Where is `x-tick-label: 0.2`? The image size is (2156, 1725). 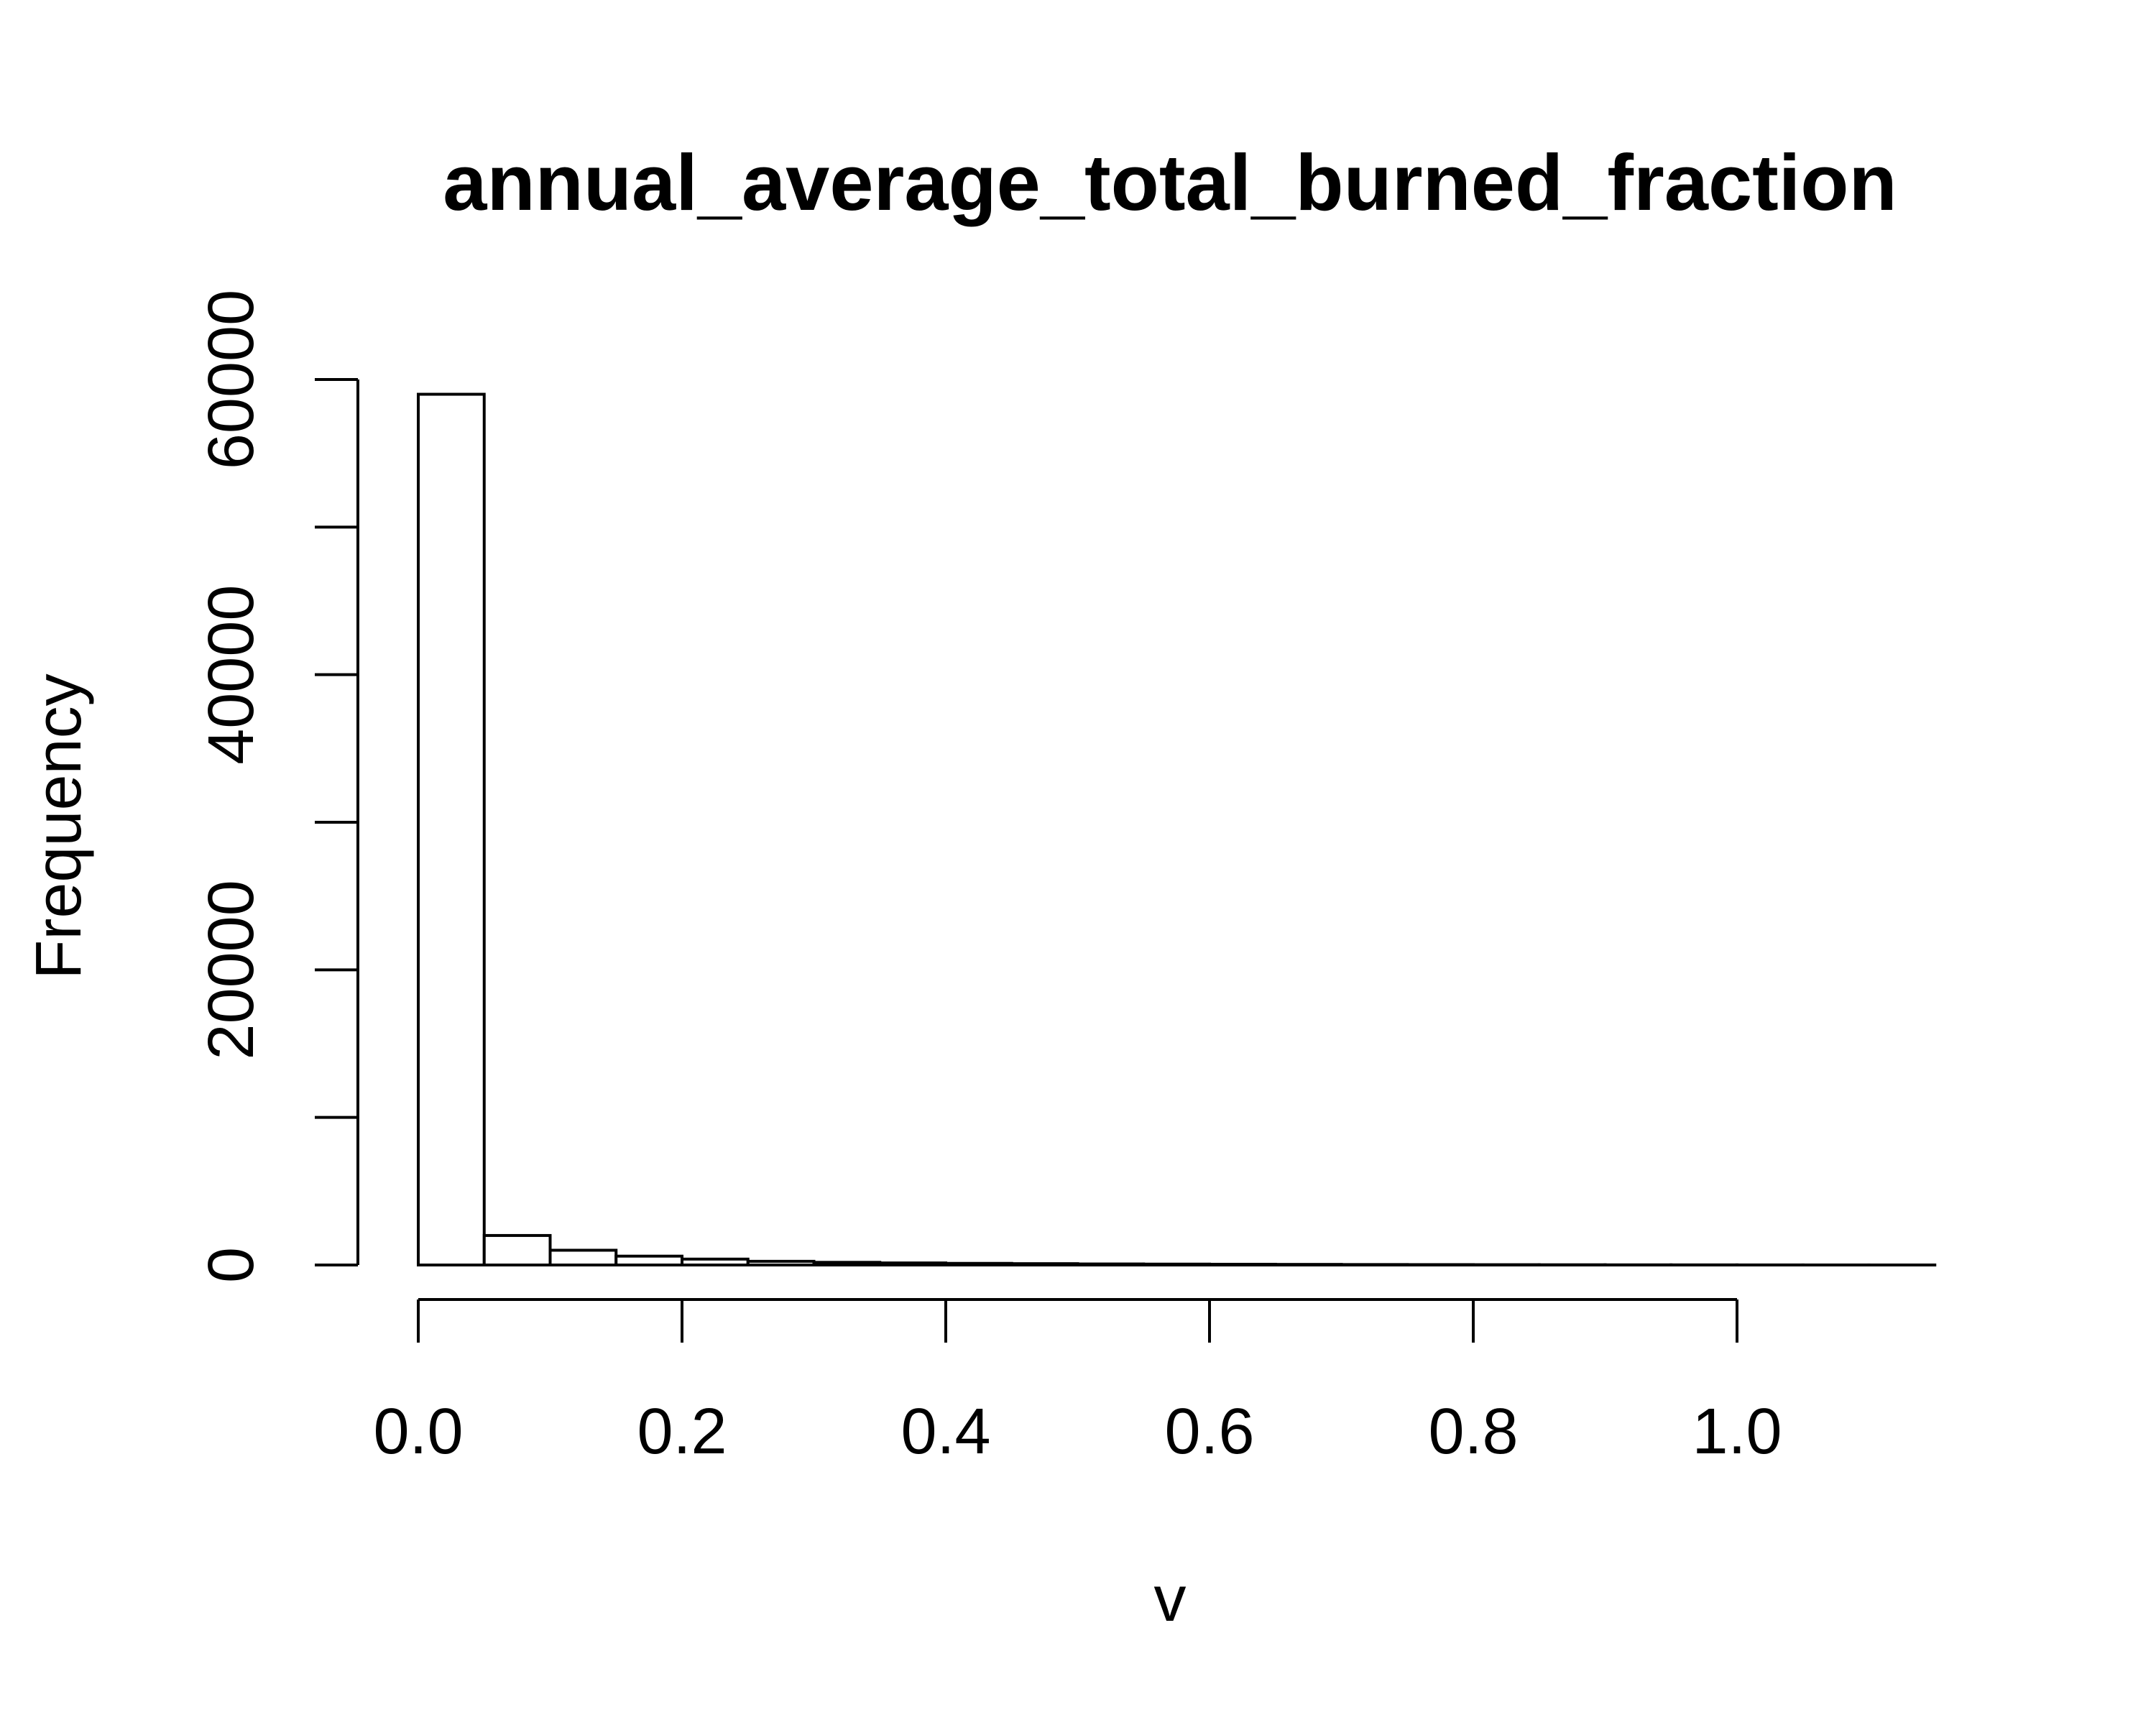 x-tick-label: 0.2 is located at coordinates (682, 1432).